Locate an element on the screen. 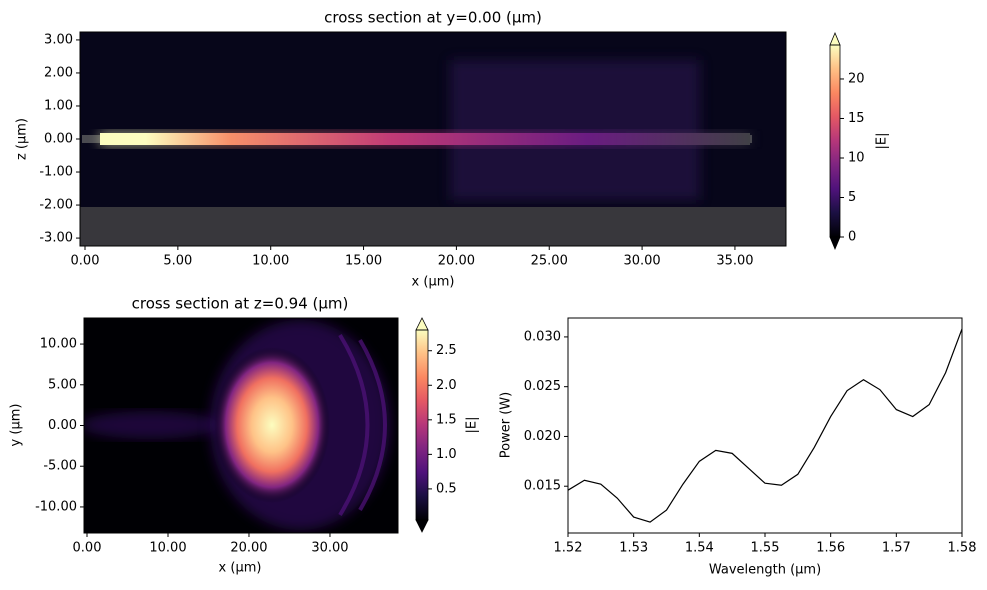 Image resolution: width=987 pixels, height=590 pixels. colorbar-tick-label: 0 is located at coordinates (852, 237).